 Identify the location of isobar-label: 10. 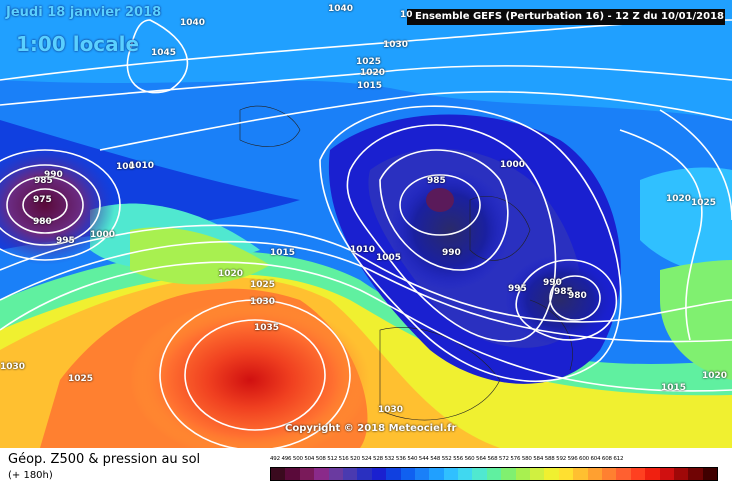
(406, 15).